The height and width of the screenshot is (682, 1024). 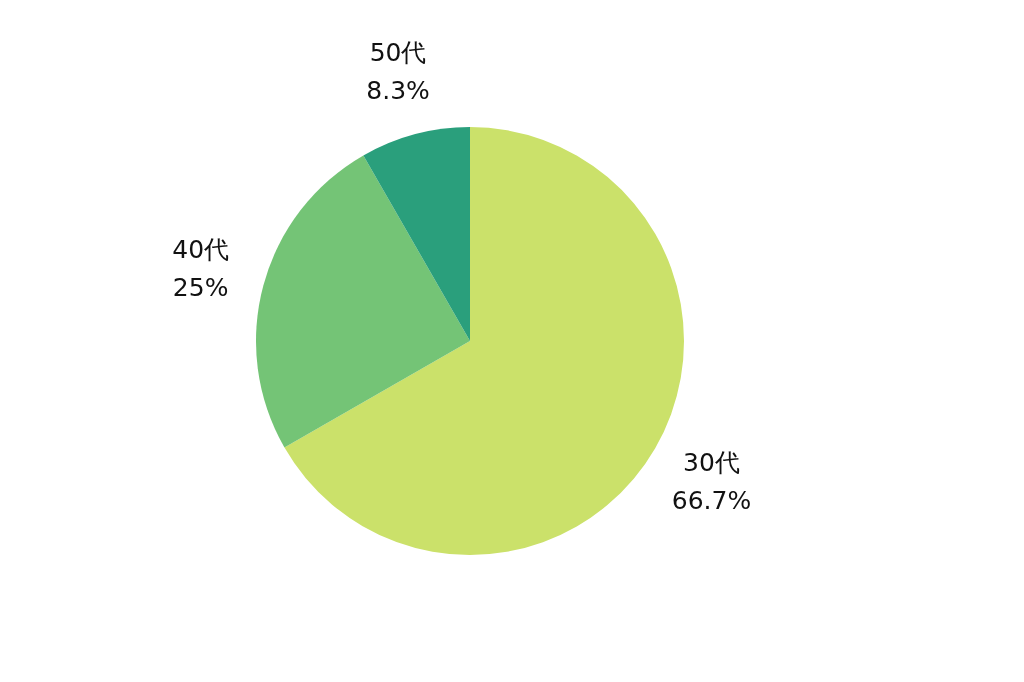 I want to click on data-label: 8.3%, so click(x=398, y=91).